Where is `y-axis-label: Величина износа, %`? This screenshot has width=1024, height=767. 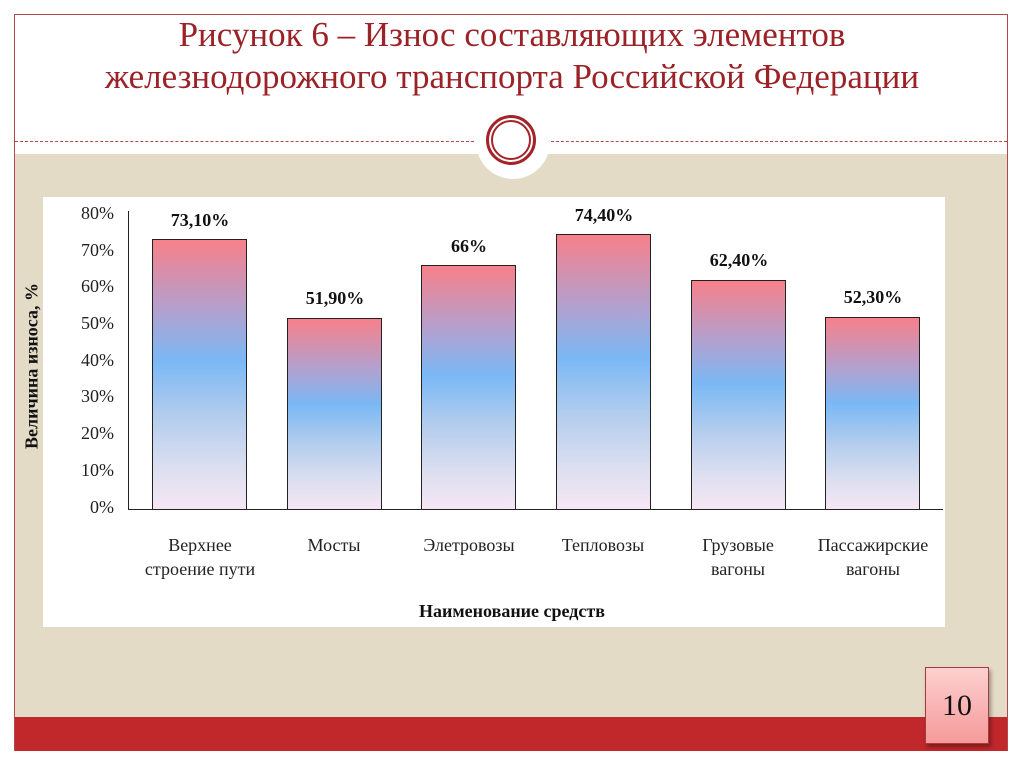
y-axis-label: Величина износа, % is located at coordinates (31, 366).